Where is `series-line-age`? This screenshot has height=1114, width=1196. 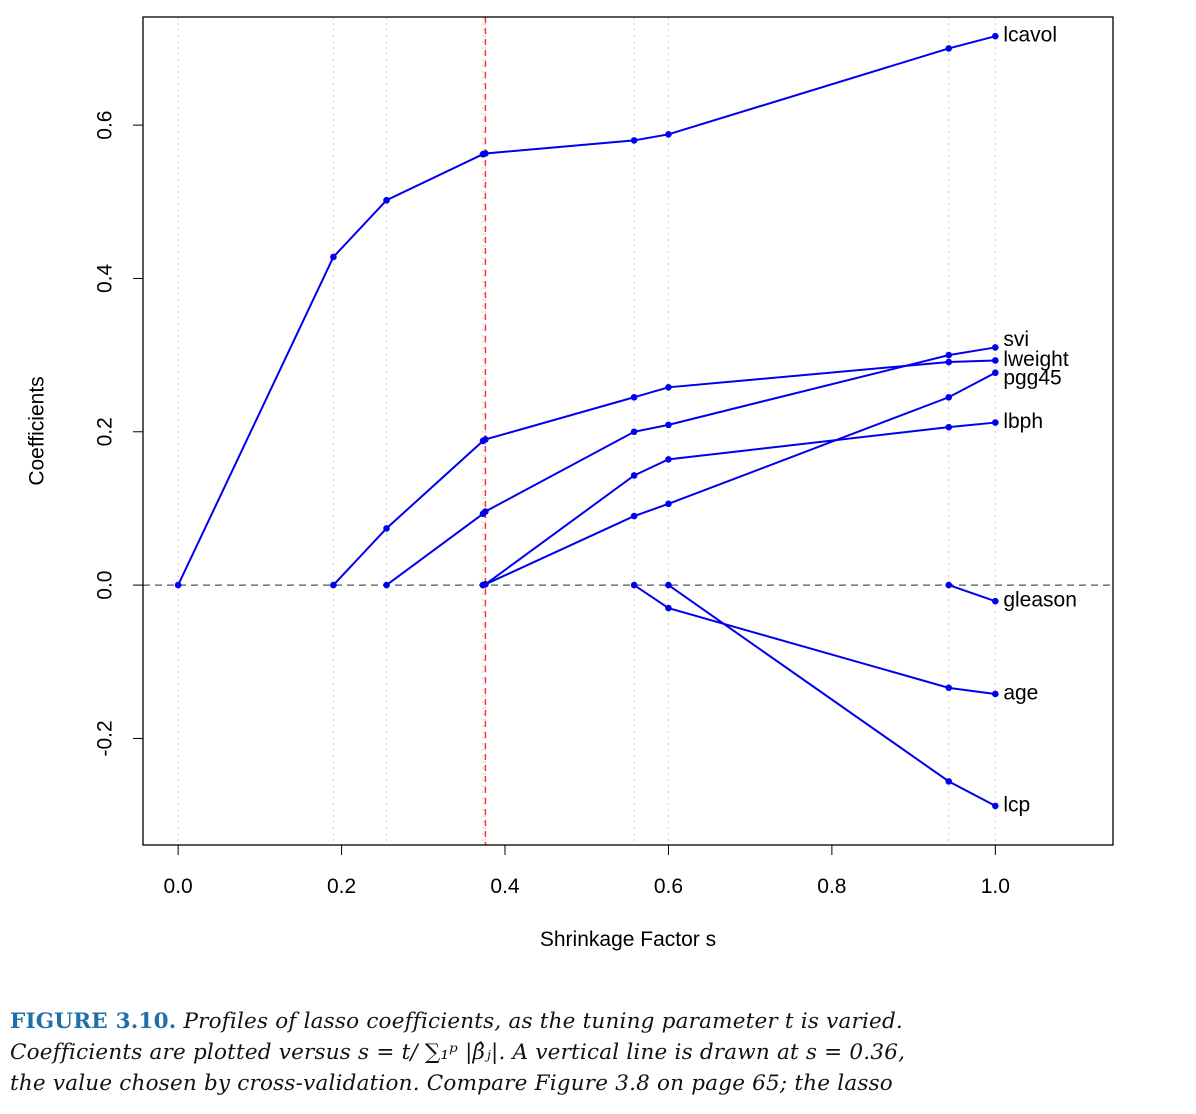 series-line-age is located at coordinates (814, 639).